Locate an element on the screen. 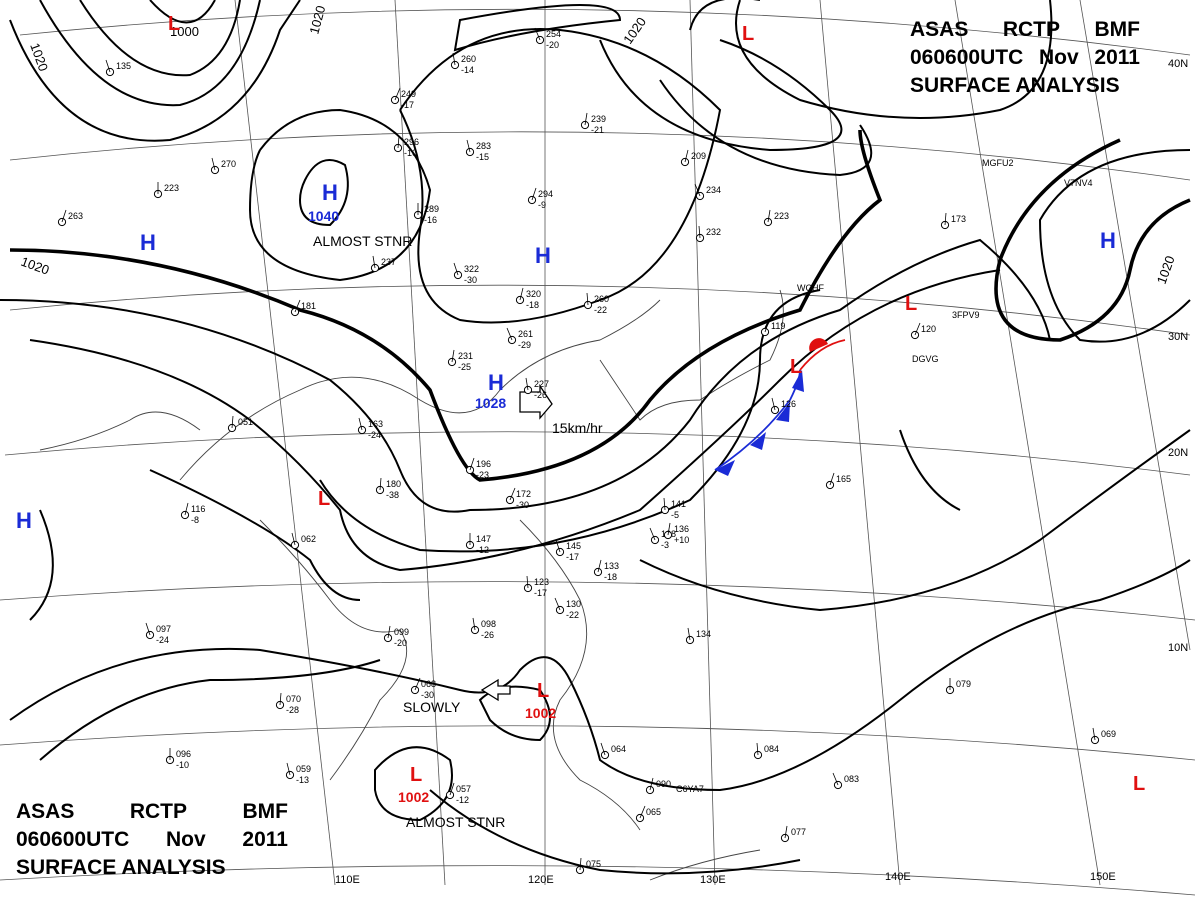 The image size is (1200, 900). station-pressure-code: 133 is located at coordinates (611, 566).